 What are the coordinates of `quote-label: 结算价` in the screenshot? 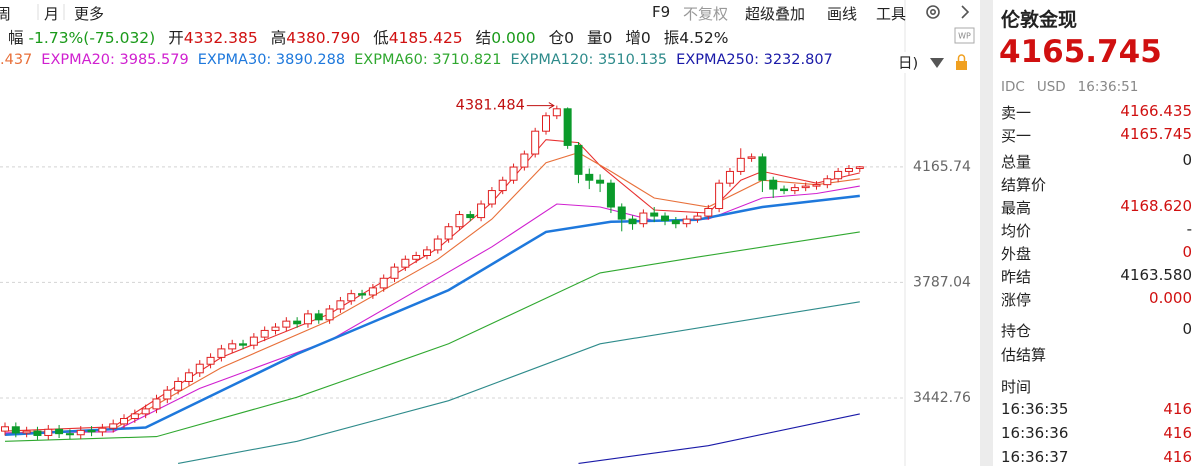 It's located at (1024, 185).